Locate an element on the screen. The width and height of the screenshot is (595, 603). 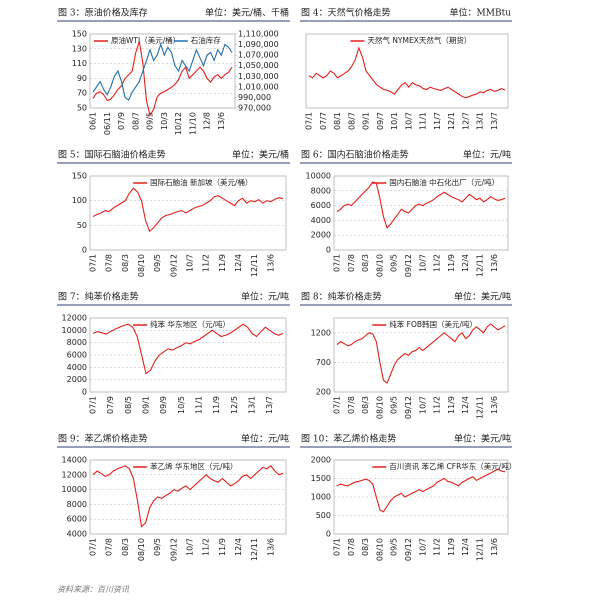
x-tick-label: 10/5 is located at coordinates (181, 405).